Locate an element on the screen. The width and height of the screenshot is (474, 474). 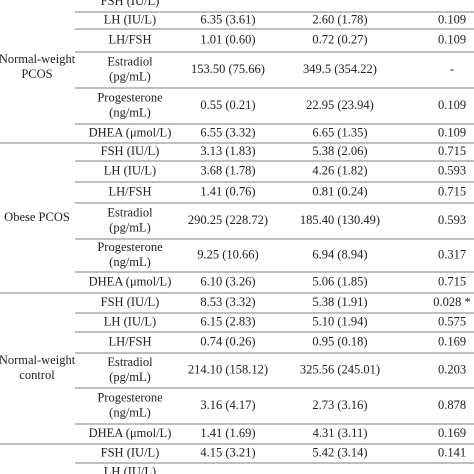
cell-col1: 3.16 (4.17) is located at coordinates (227, 405).